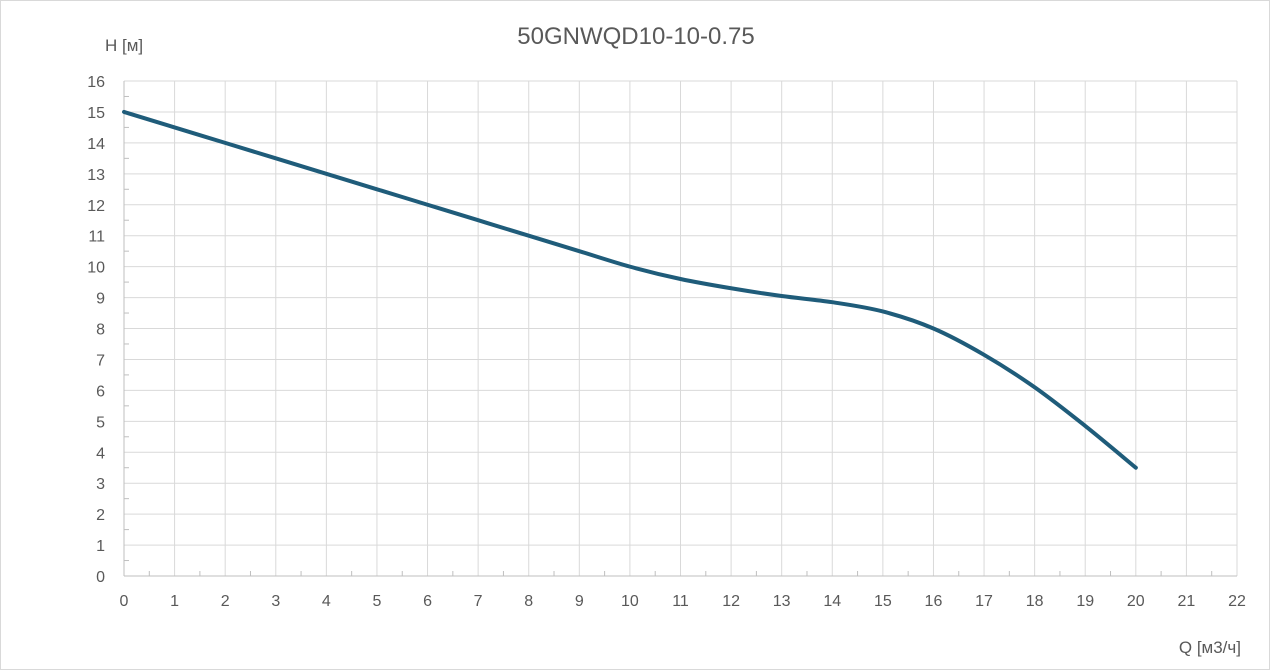 The height and width of the screenshot is (671, 1270). Describe the element at coordinates (1136, 601) in the screenshot. I see `x-tick-label: 20` at that location.